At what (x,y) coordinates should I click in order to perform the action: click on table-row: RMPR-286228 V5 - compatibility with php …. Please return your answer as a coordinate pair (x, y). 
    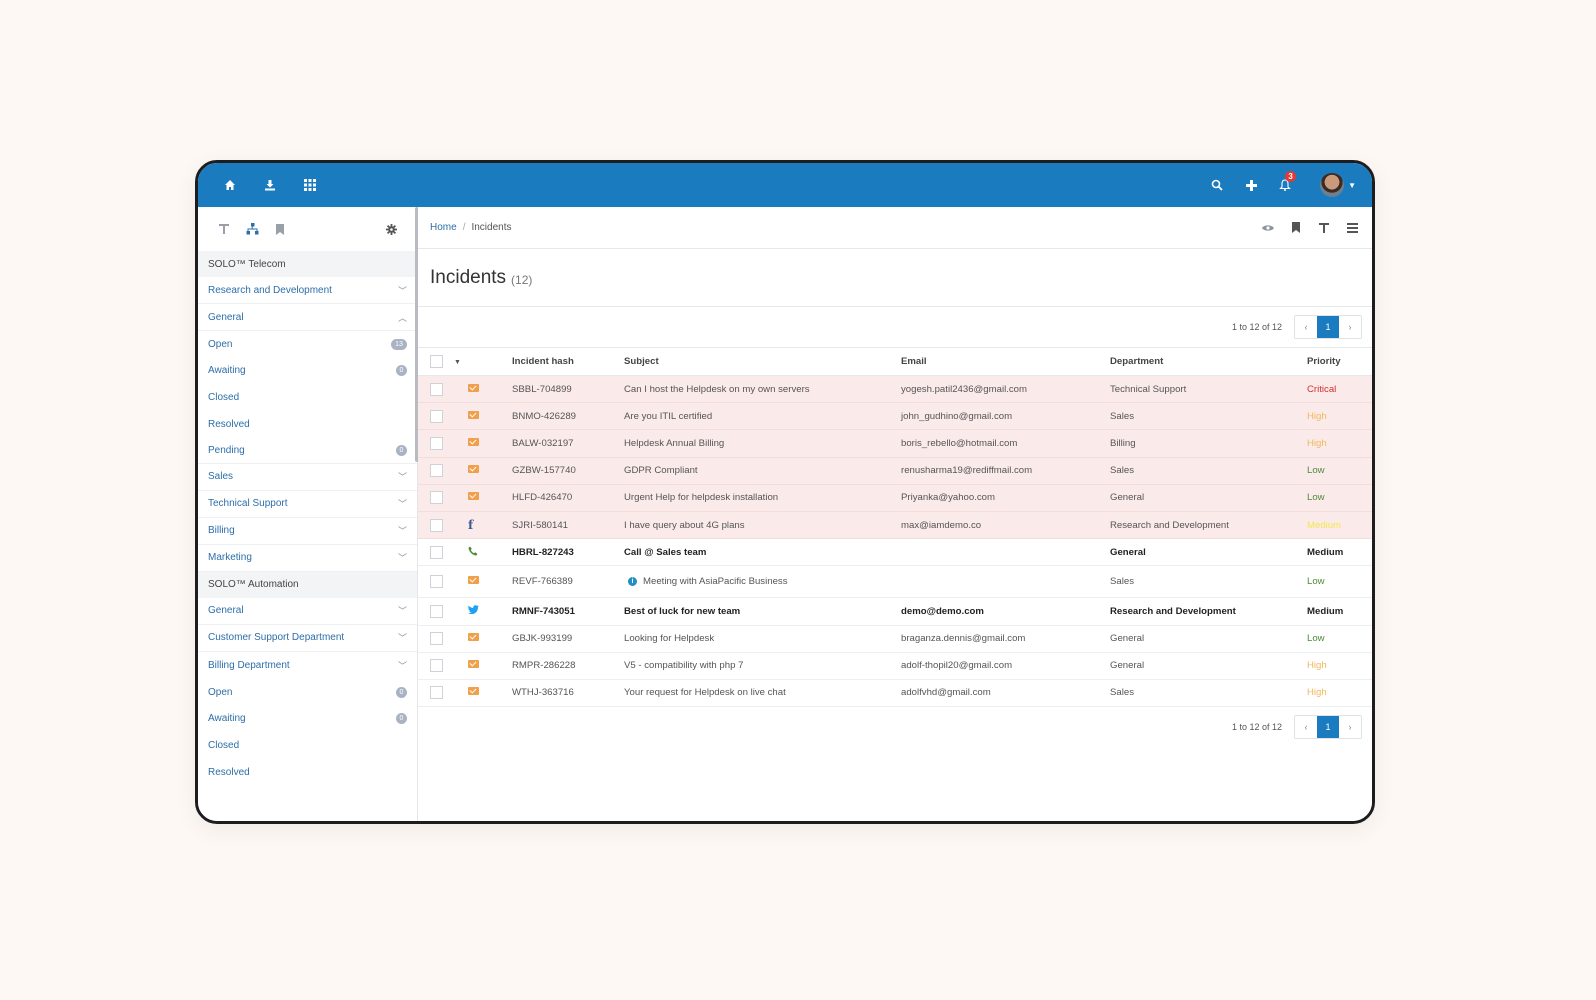
    Looking at the image, I should click on (895, 666).